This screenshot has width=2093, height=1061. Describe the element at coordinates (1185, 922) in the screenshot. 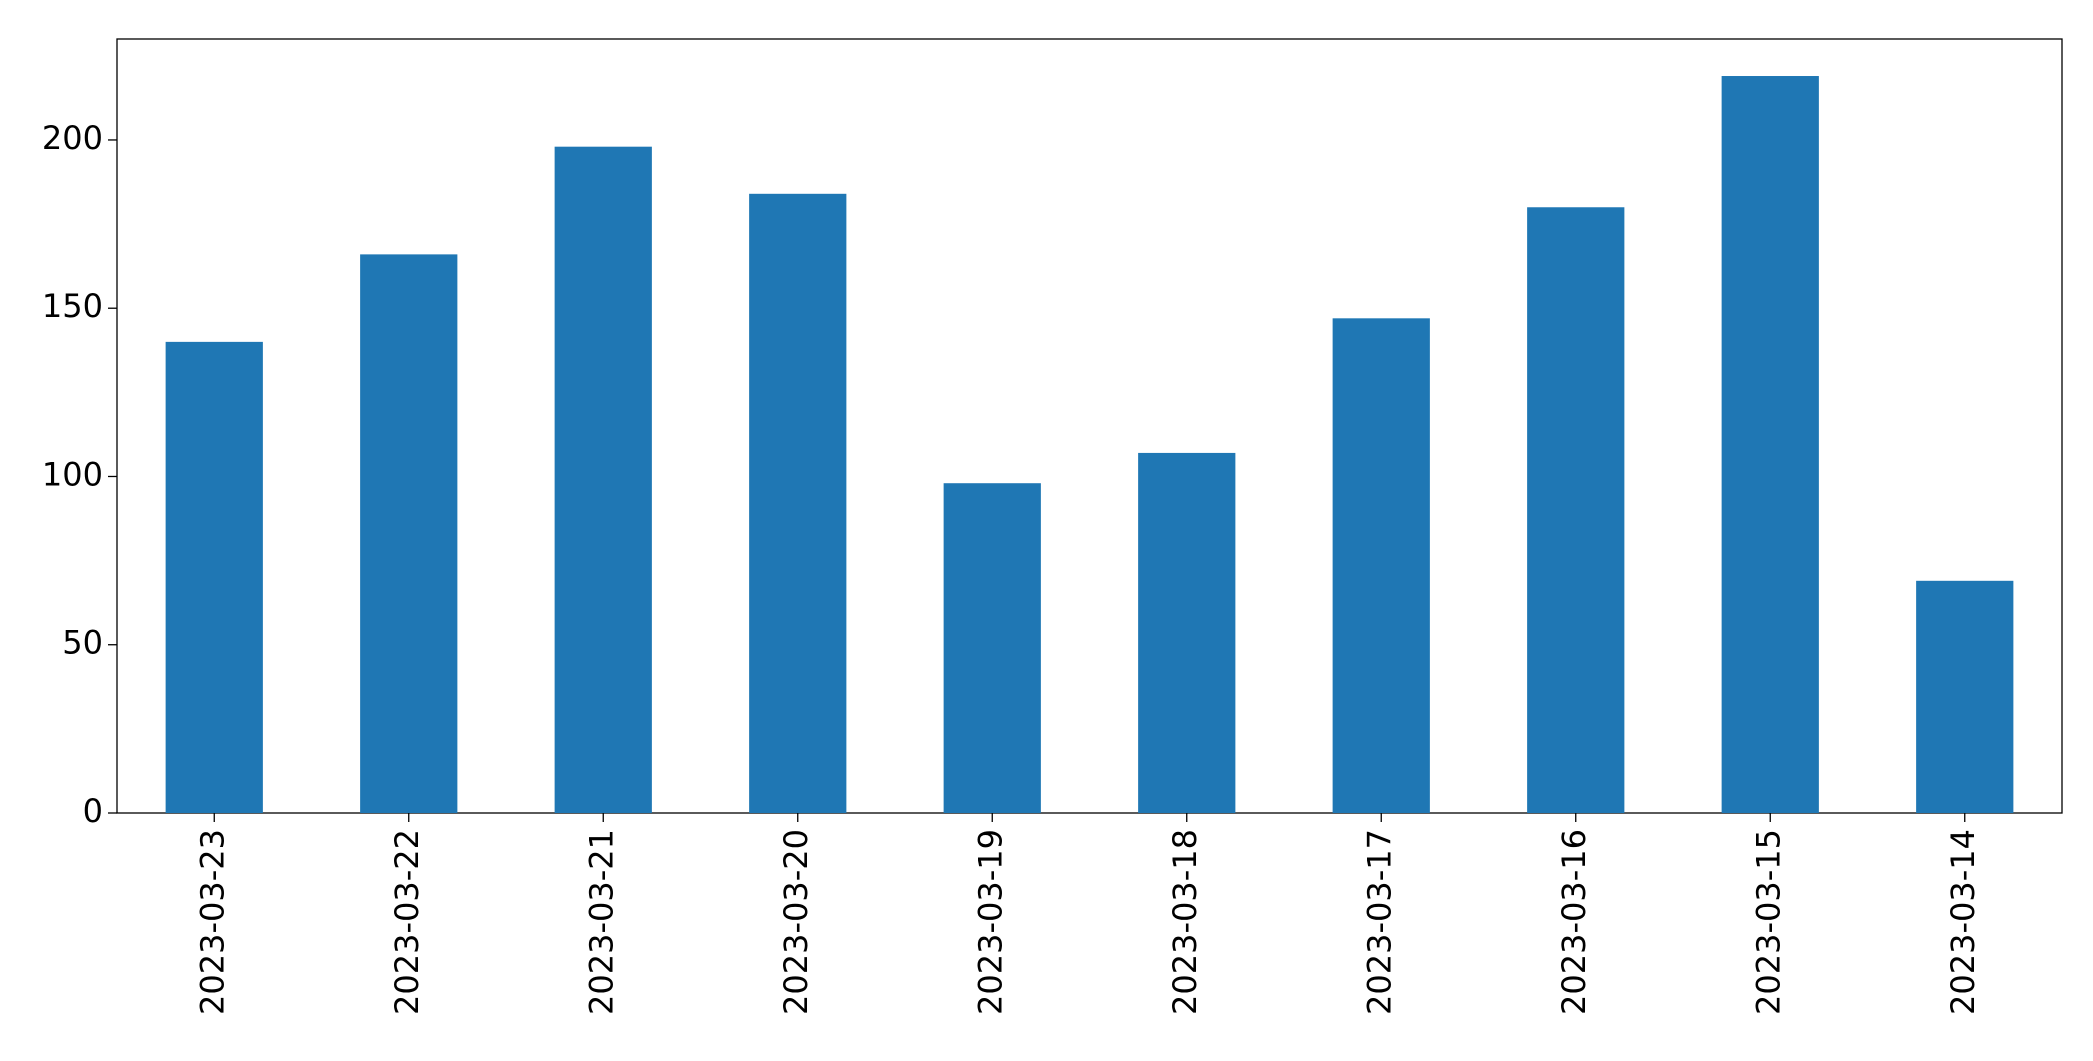

I see `x-tick-label: 2023-03-18` at that location.